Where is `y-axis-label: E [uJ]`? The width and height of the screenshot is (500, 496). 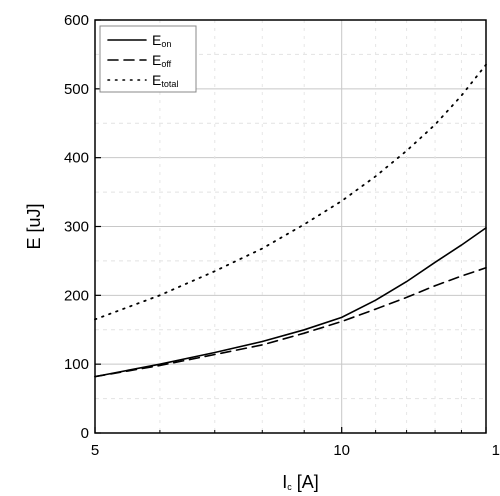
y-axis-label: E [uJ] is located at coordinates (34, 226).